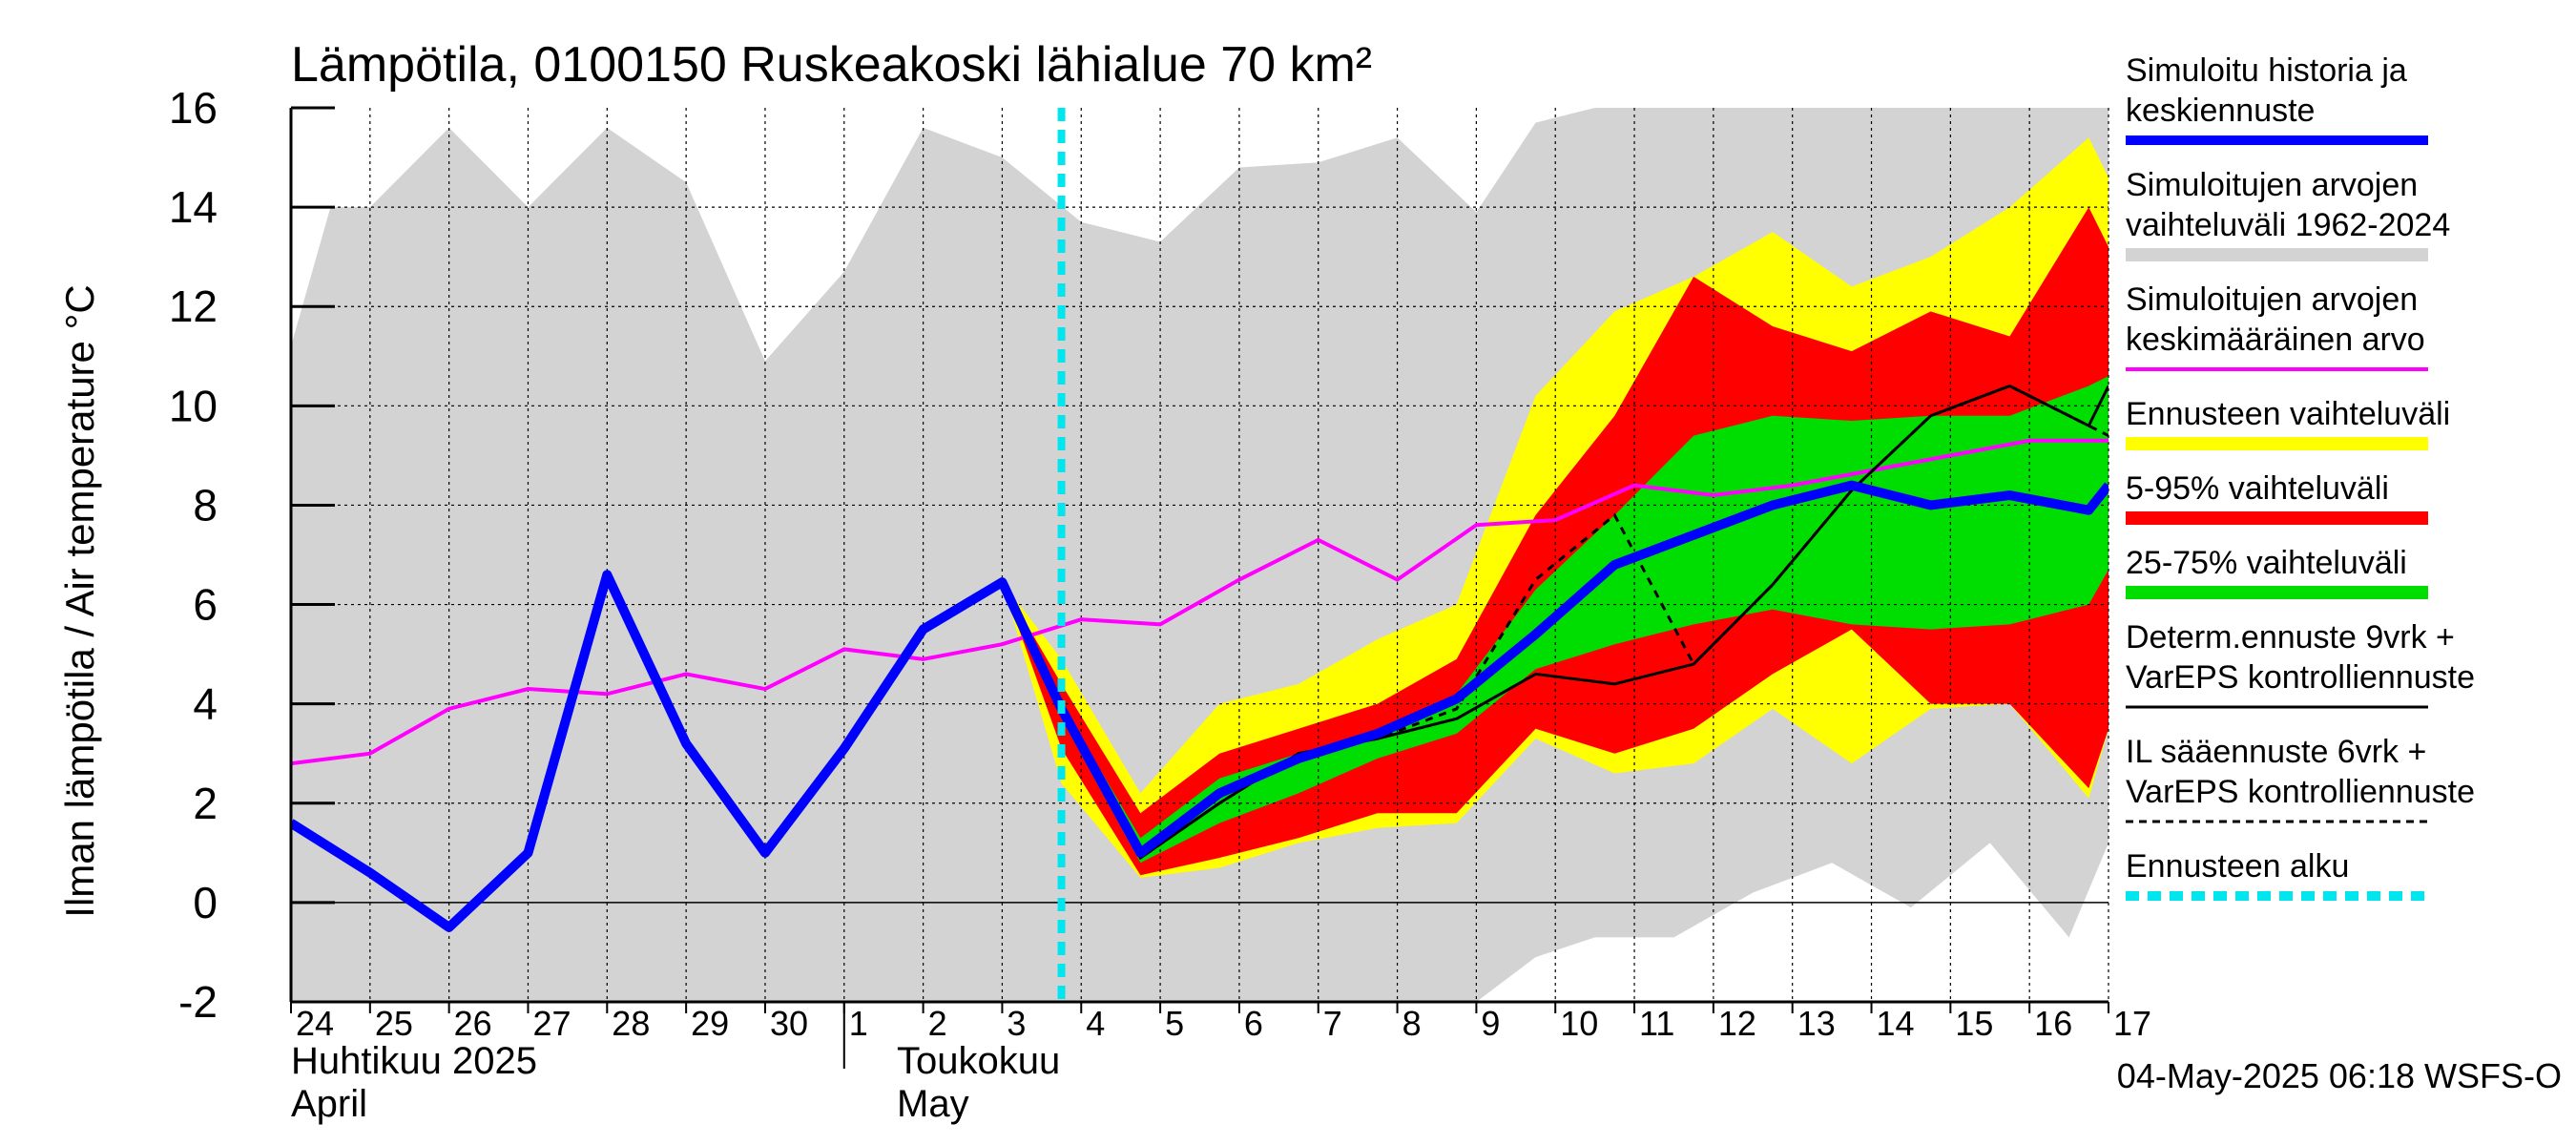  I want to click on y-tick-label: 8, so click(205, 505).